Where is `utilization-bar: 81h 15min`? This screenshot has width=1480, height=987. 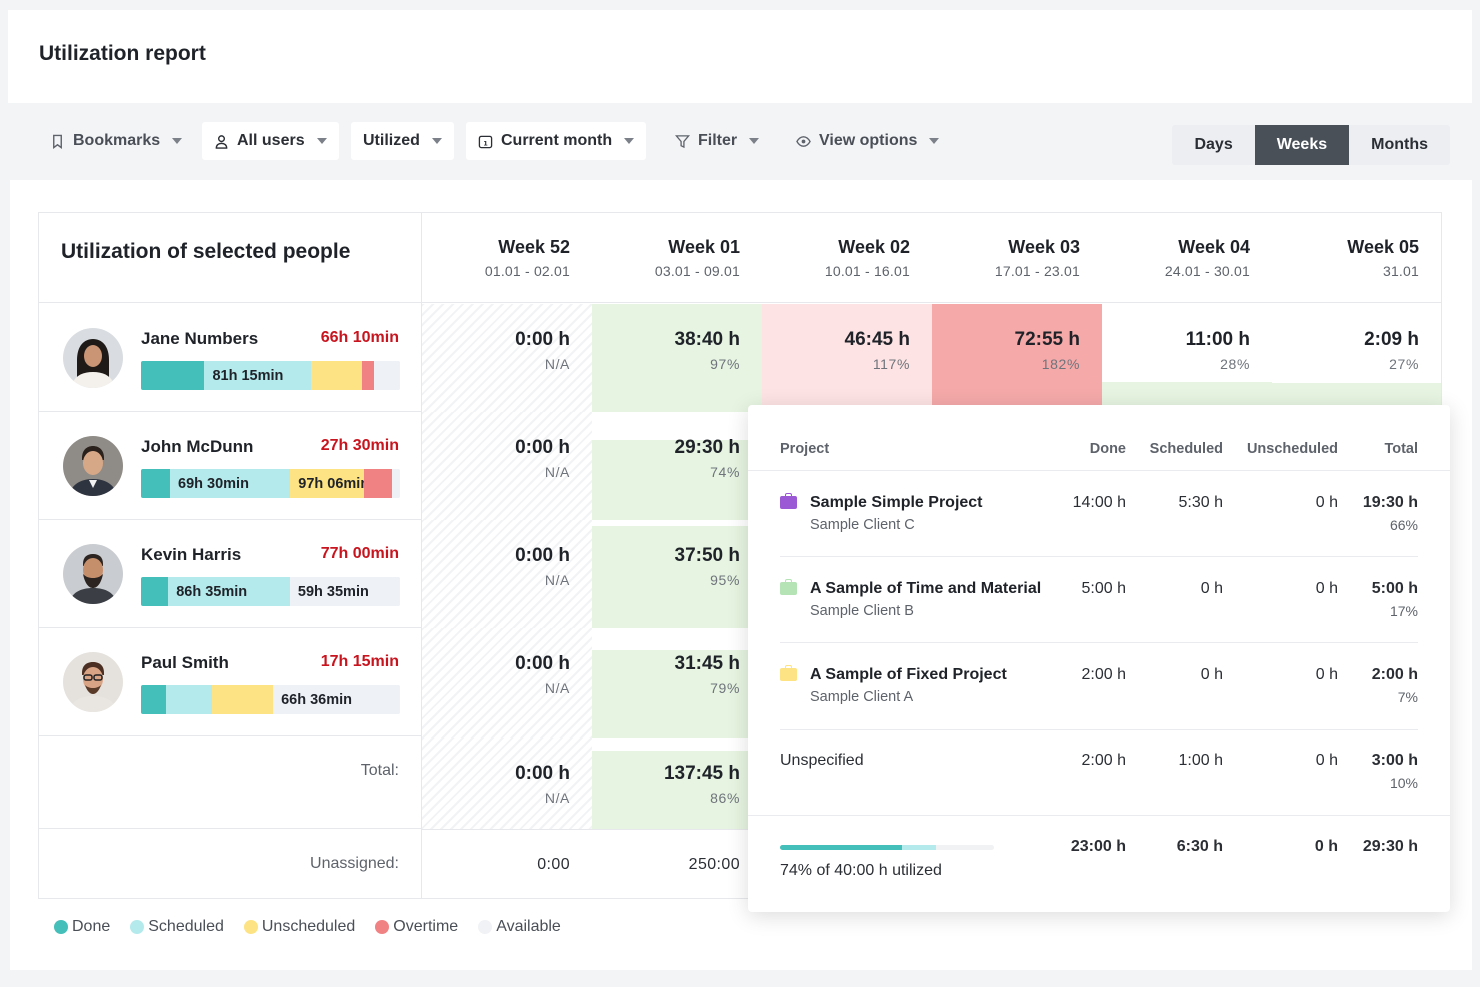
utilization-bar: 81h 15min is located at coordinates (270, 375).